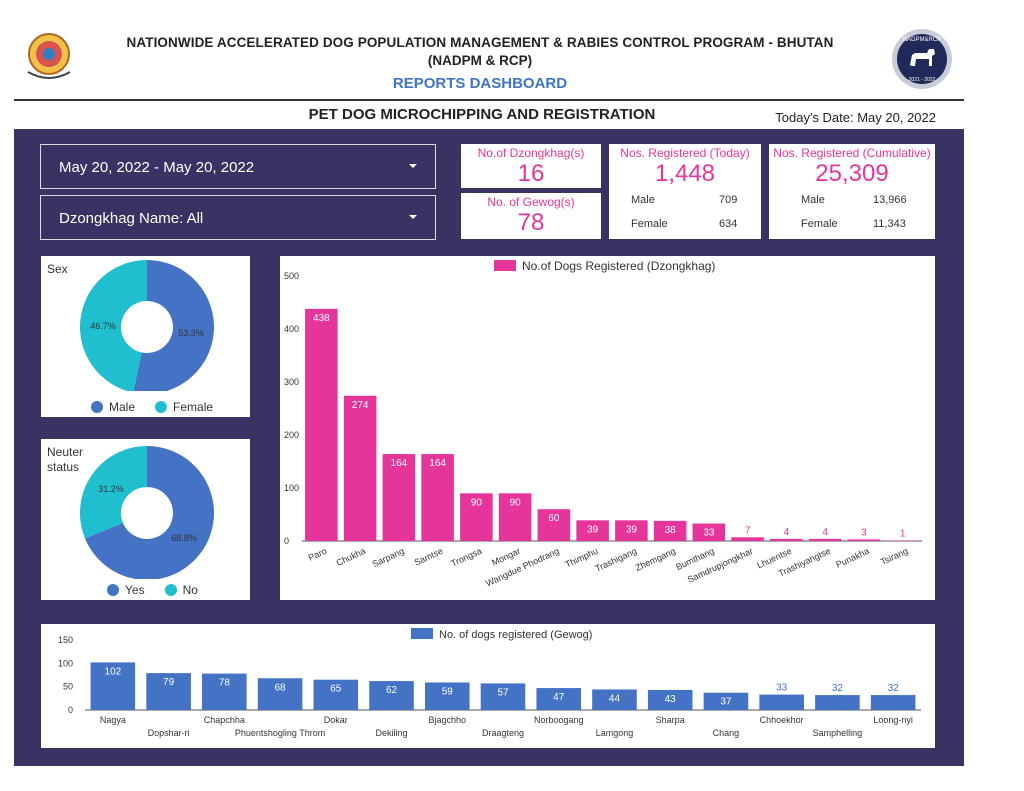 The image size is (1024, 791). Describe the element at coordinates (838, 688) in the screenshot. I see `bar-value-label: 32` at that location.